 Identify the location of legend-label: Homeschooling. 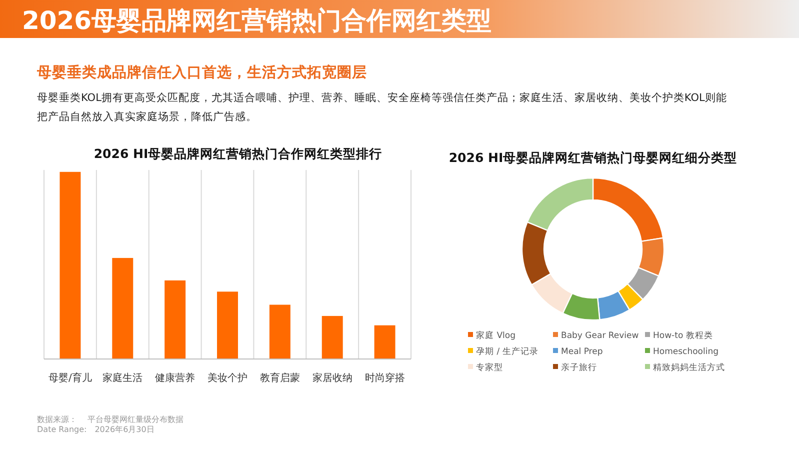
(685, 352).